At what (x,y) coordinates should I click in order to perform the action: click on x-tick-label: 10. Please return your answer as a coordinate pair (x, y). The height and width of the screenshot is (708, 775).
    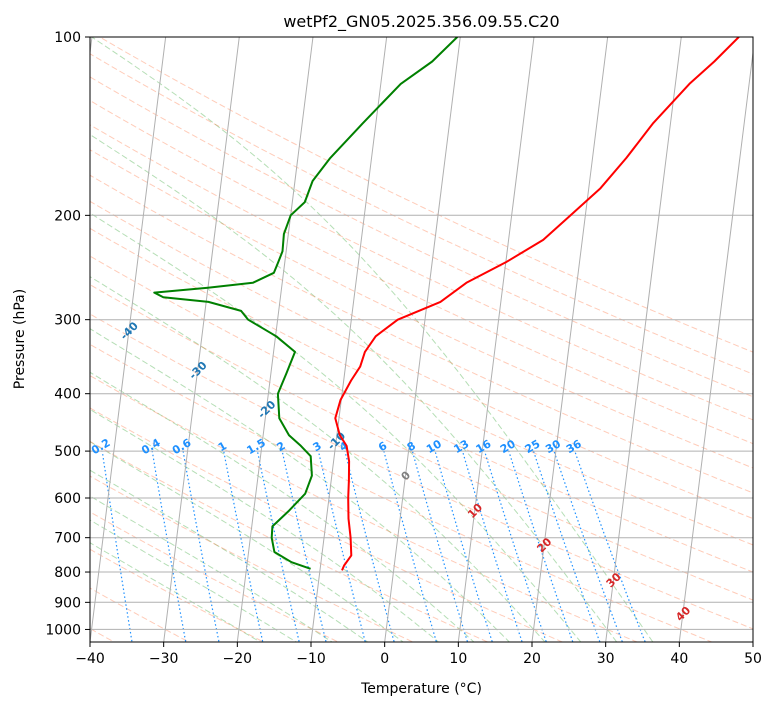
    Looking at the image, I should click on (458, 659).